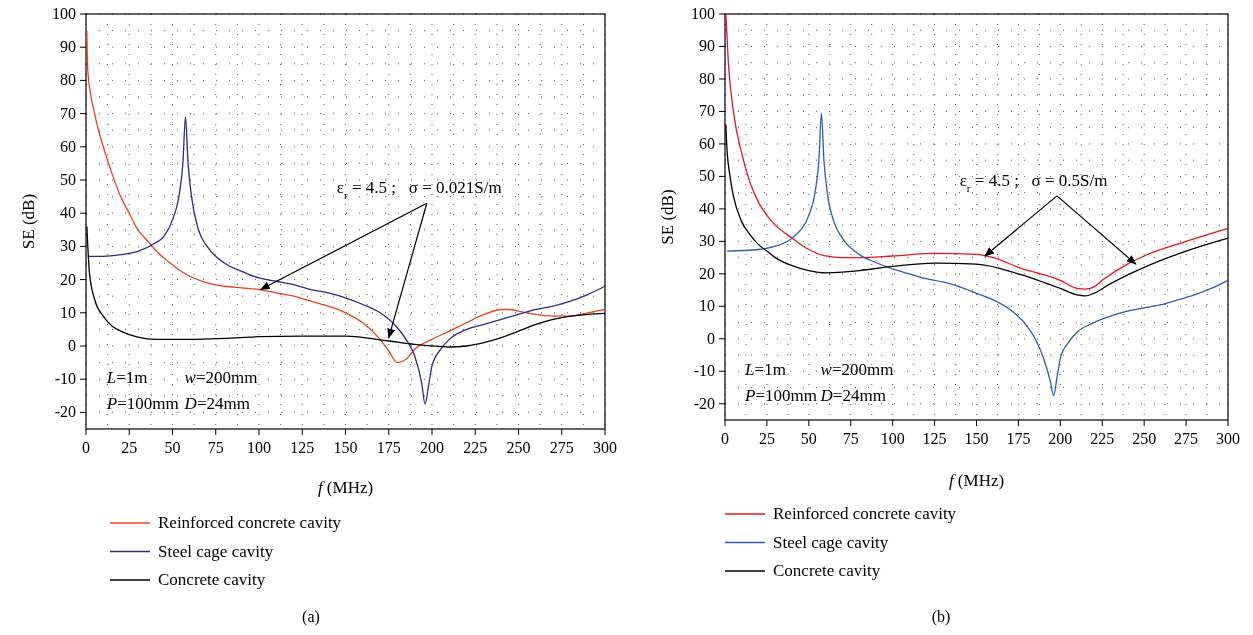 This screenshot has width=1253, height=635. What do you see at coordinates (1033, 183) in the screenshot?
I see `annotation: ε$_{r}$ = 4.5 ; σ = 0.5S/m` at bounding box center [1033, 183].